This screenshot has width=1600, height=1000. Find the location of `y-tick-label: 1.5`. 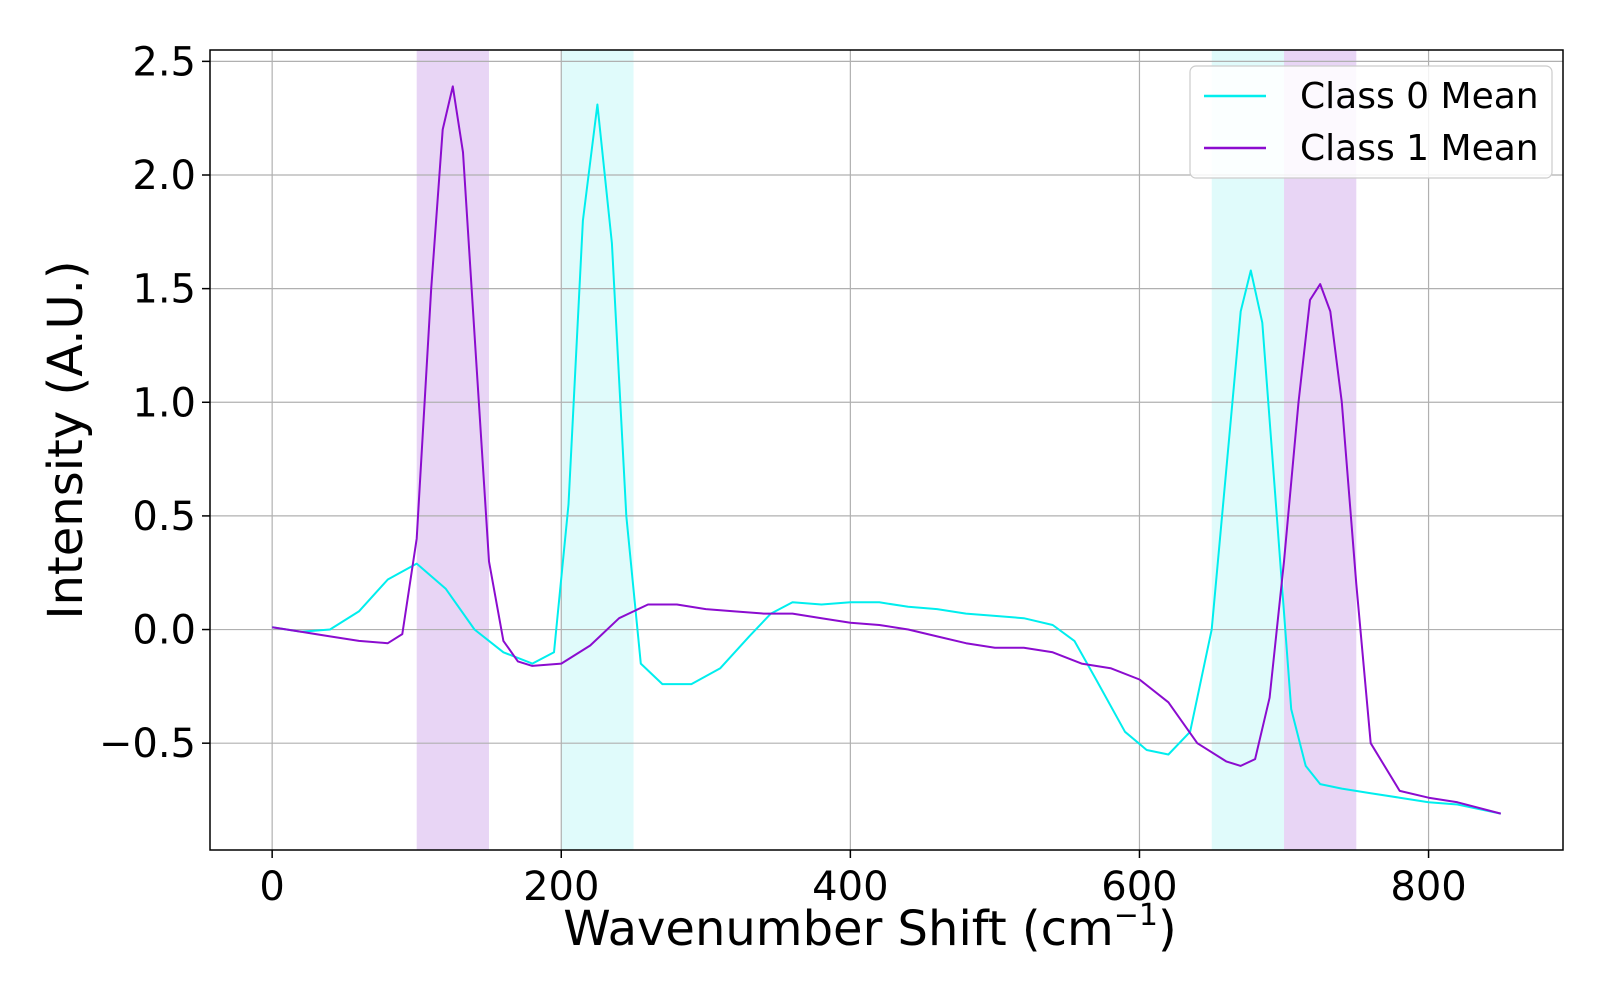

y-tick-label: 1.5 is located at coordinates (164, 290).